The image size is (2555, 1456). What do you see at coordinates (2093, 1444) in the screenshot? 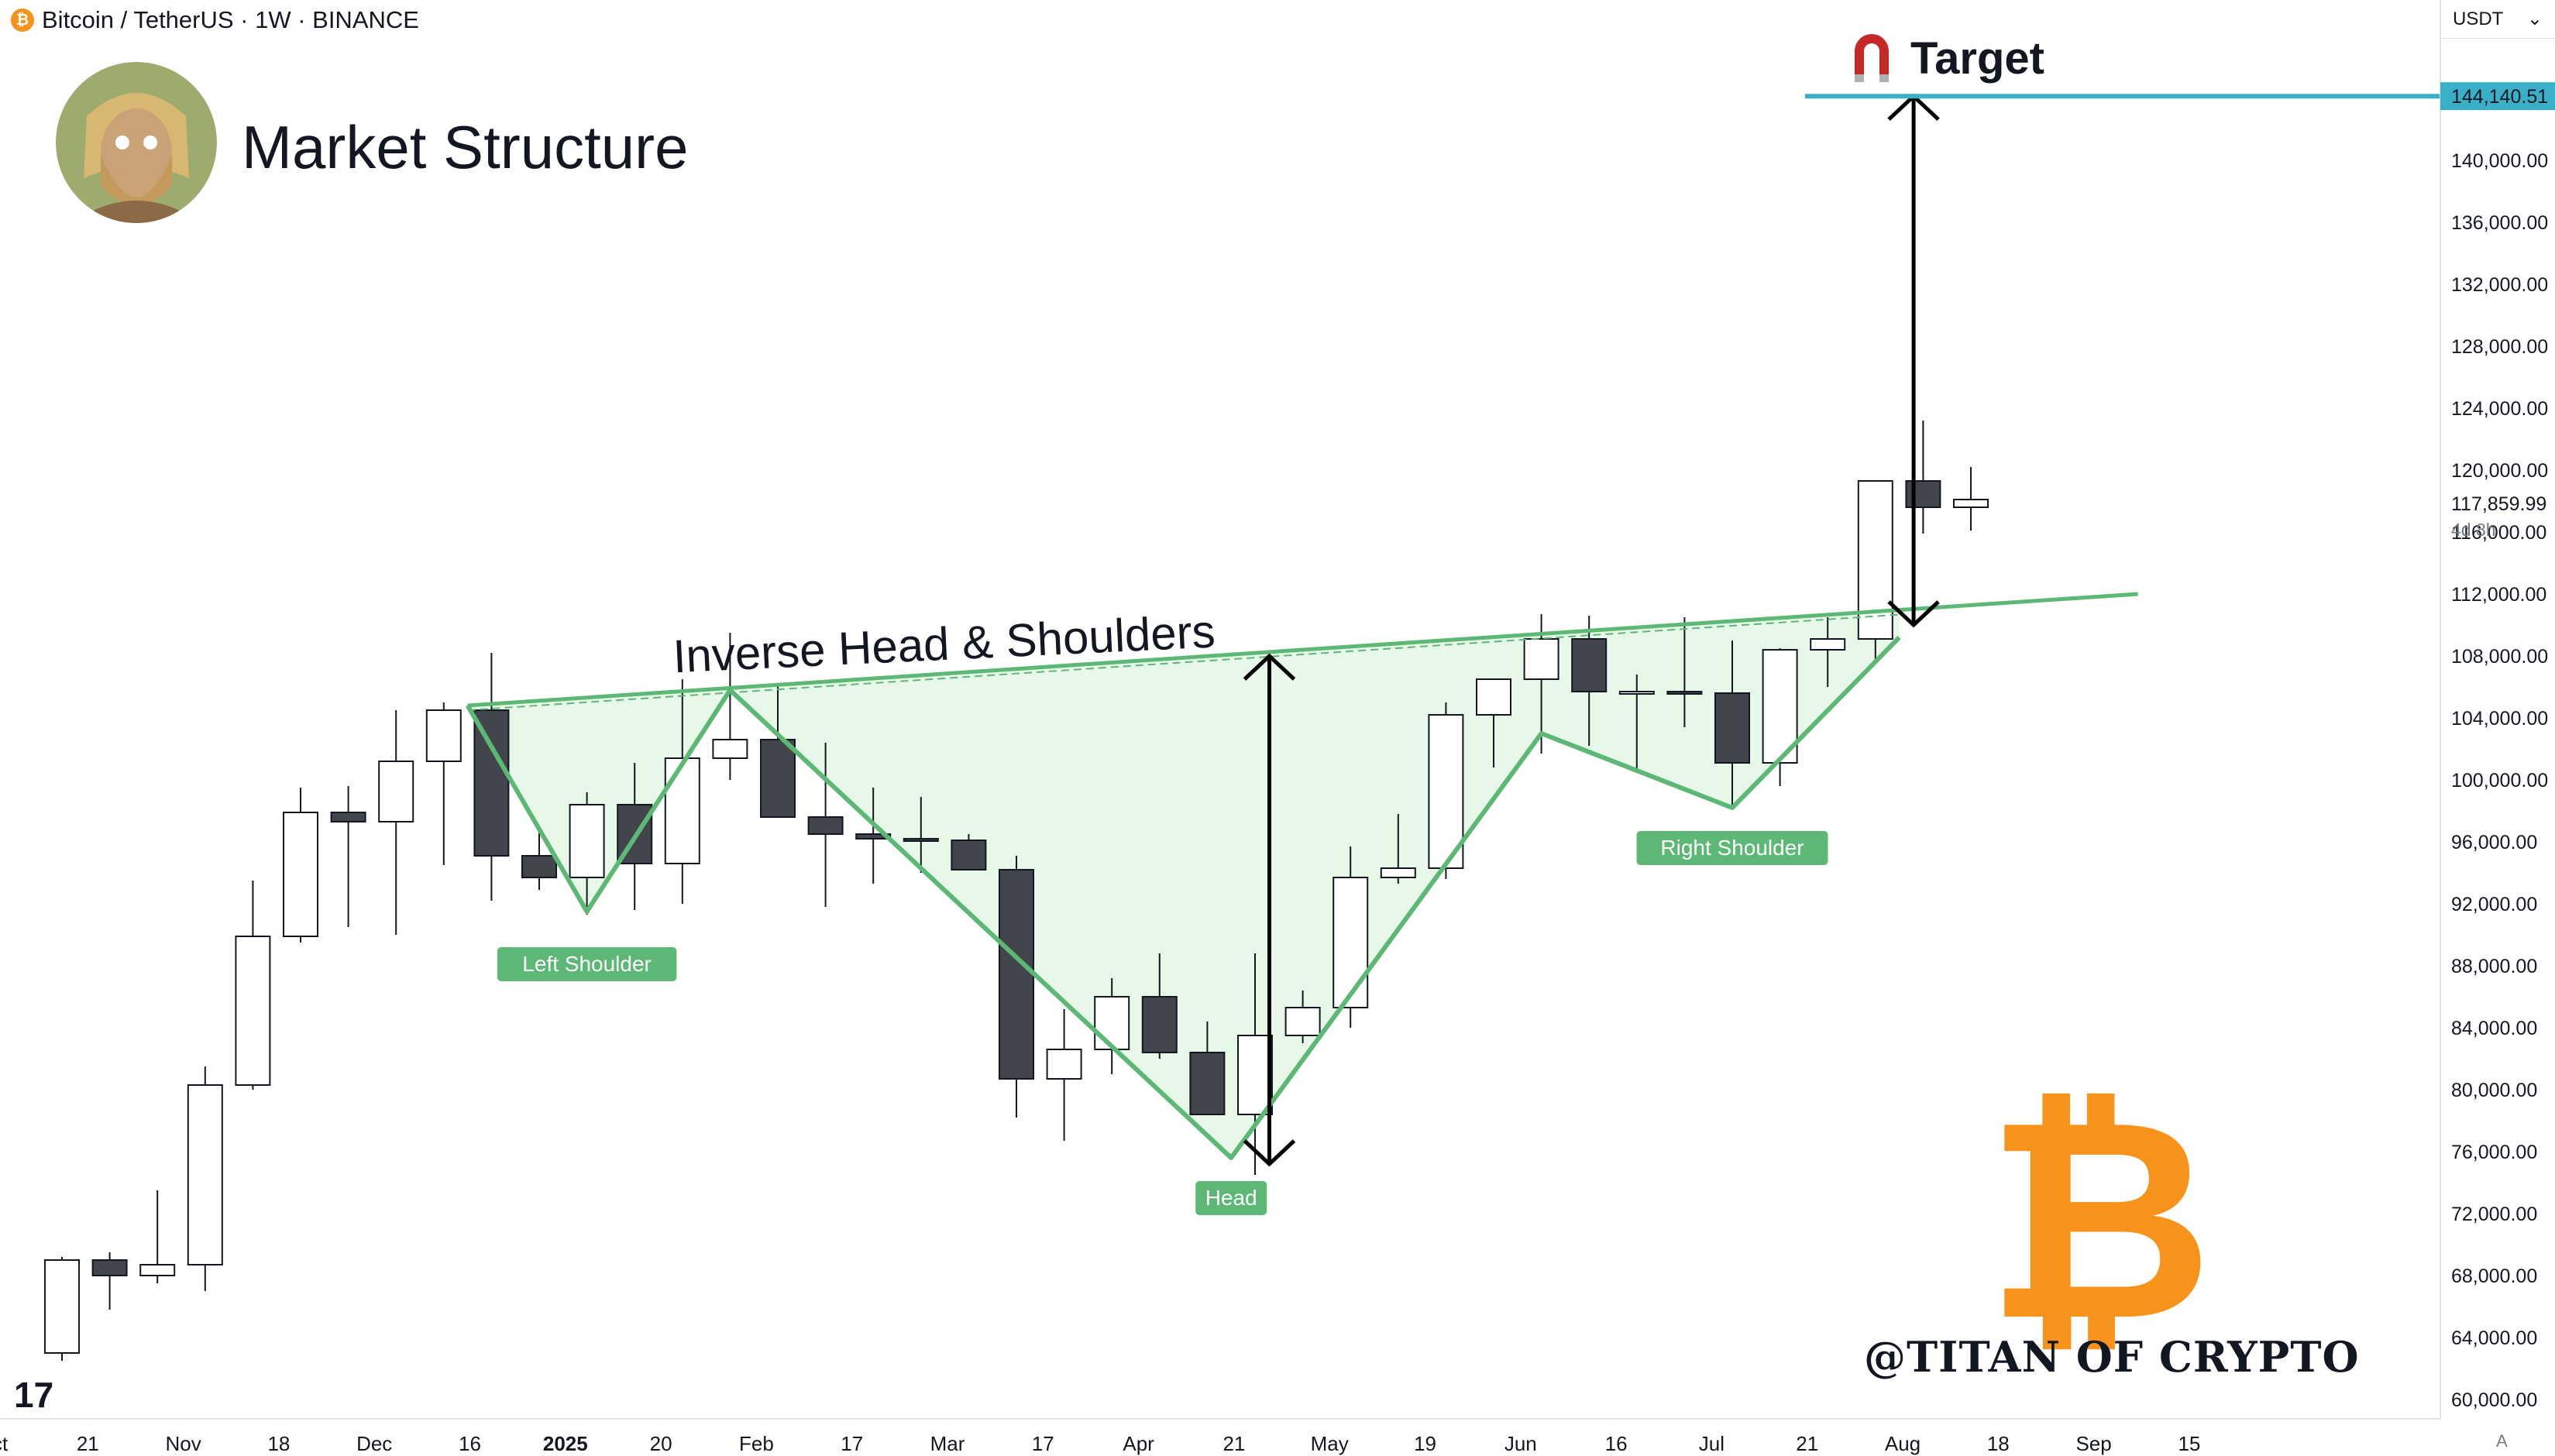
I see `time-tick-label: Sep` at bounding box center [2093, 1444].